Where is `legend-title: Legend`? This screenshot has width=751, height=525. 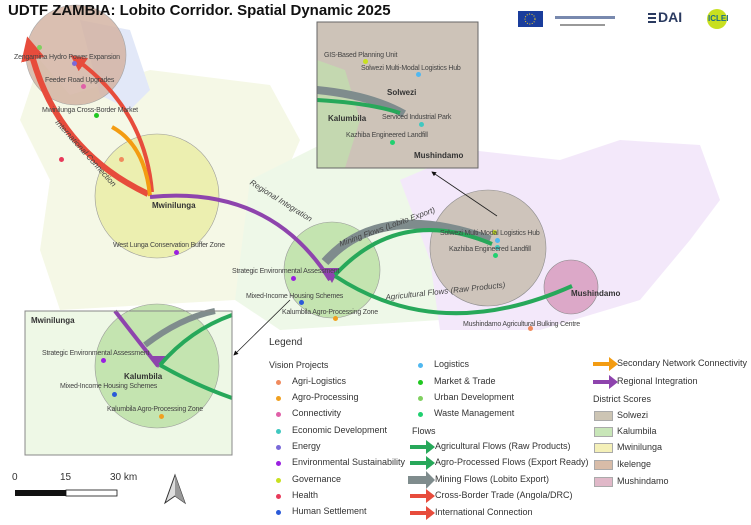
legend-title: Legend is located at coordinates (286, 342).